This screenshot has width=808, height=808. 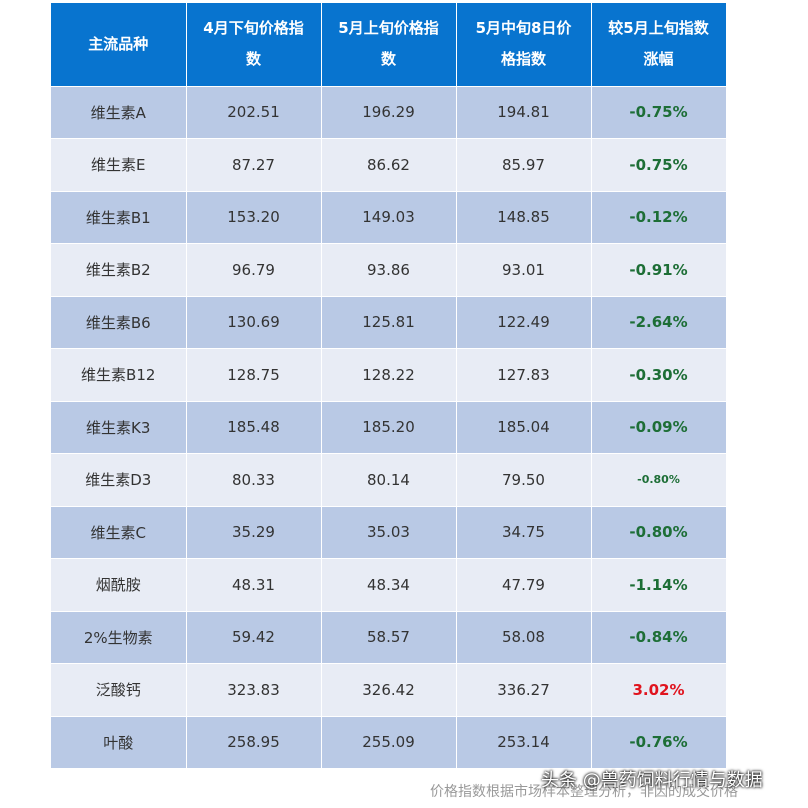 I want to click on header-row: 主流品种 4月下旬价格指数 5月上旬价格指数 5月中旬8日价格指数 较5月上旬指数涨幅, so click(x=389, y=45).